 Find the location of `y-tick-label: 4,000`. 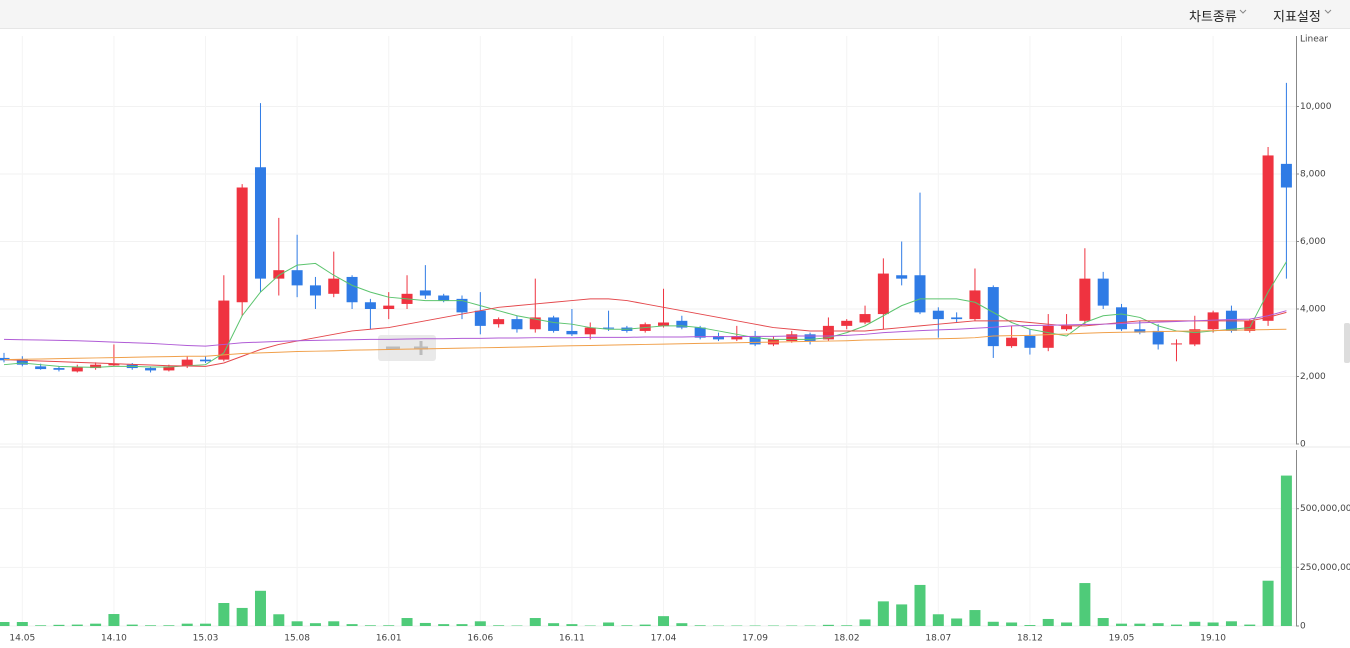

y-tick-label: 4,000 is located at coordinates (1313, 310).